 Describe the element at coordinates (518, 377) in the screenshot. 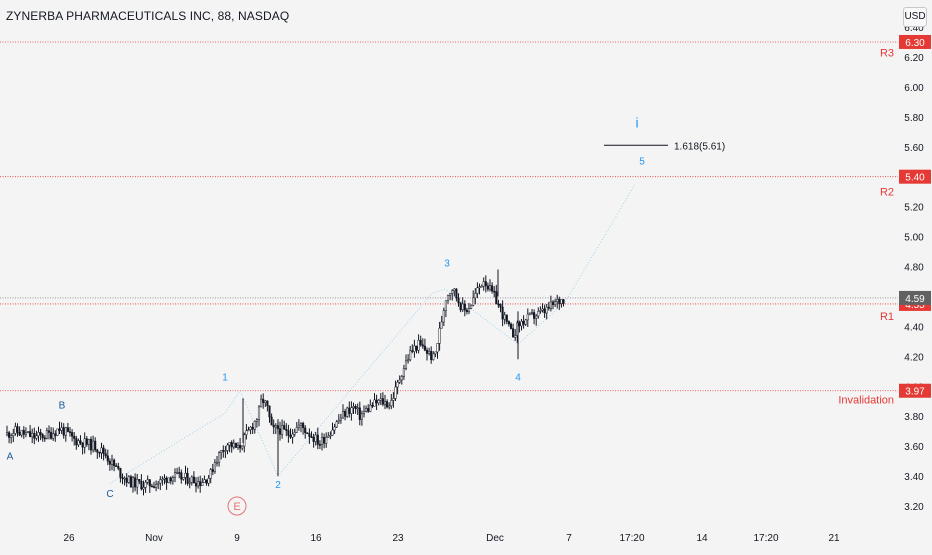

I see `wave-label-4: 4` at that location.